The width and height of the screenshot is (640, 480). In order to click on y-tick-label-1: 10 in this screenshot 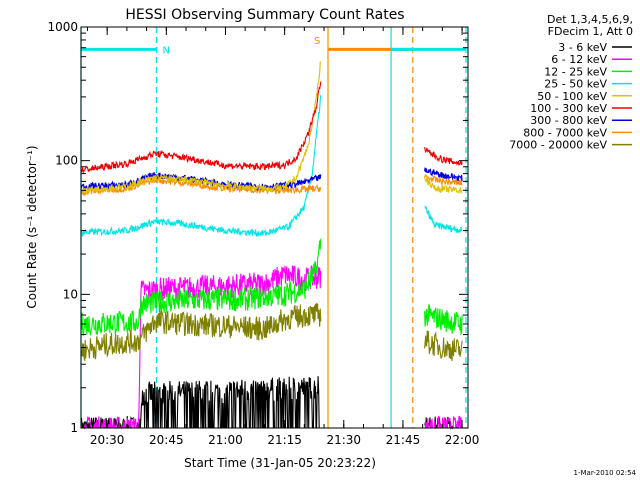, I will do `click(70, 294)`.